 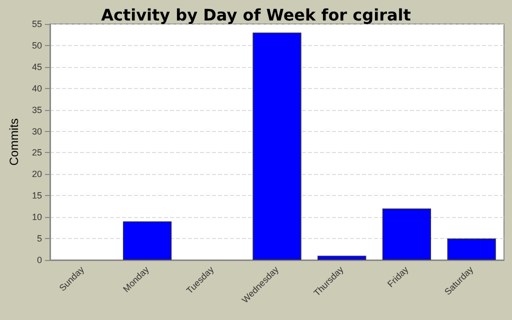 What do you see at coordinates (37, 174) in the screenshot?
I see `y-tick-label: 20` at bounding box center [37, 174].